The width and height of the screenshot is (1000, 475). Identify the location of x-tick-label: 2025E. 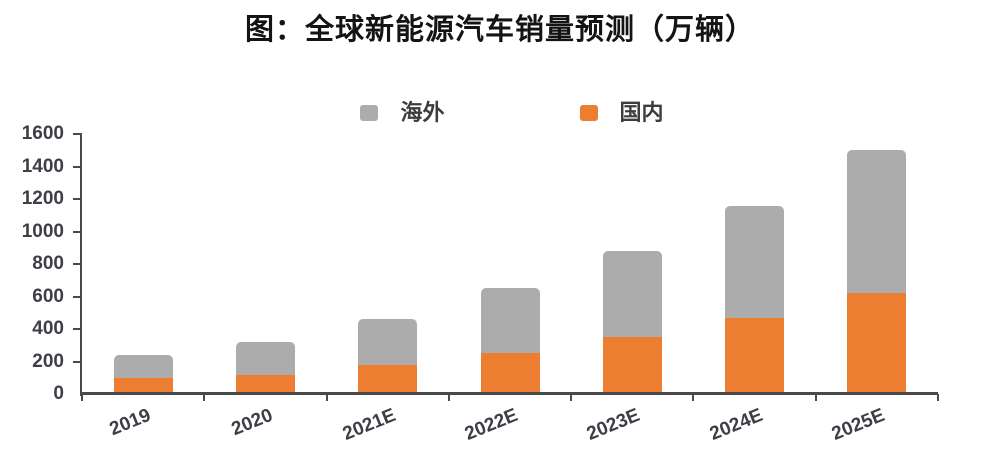
(858, 424).